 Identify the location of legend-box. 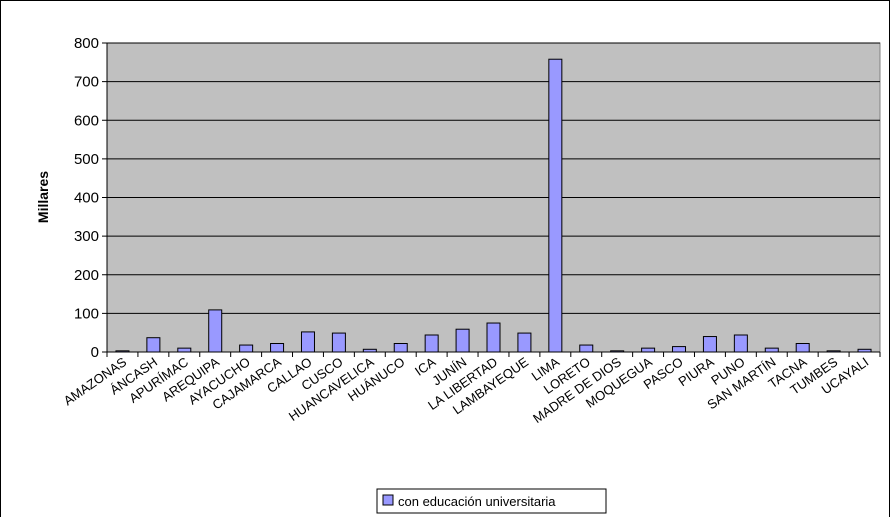
(491, 501).